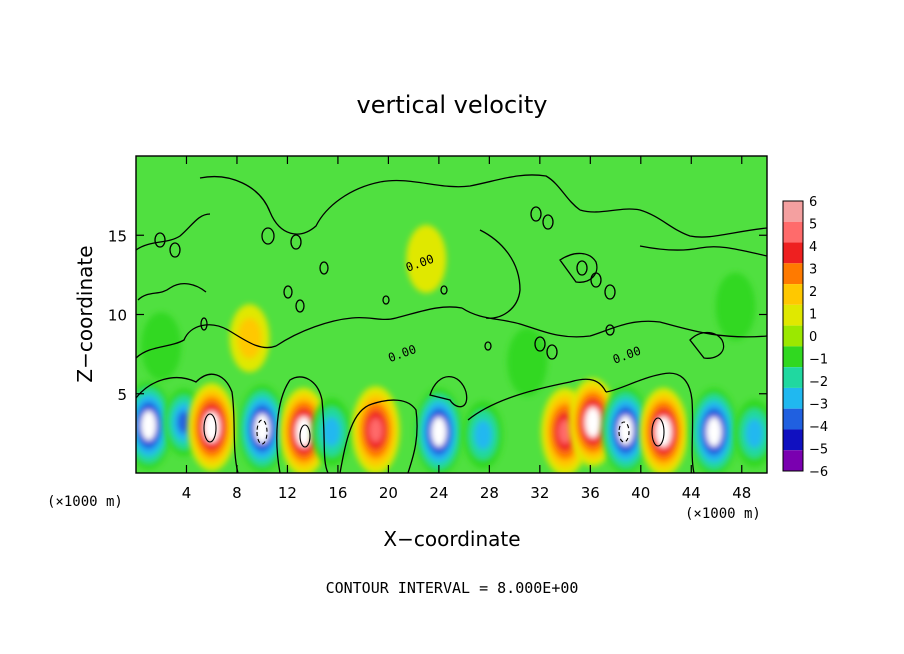 This screenshot has height=654, width=904. Describe the element at coordinates (287, 493) in the screenshot. I see `x-tick-label: 12` at that location.